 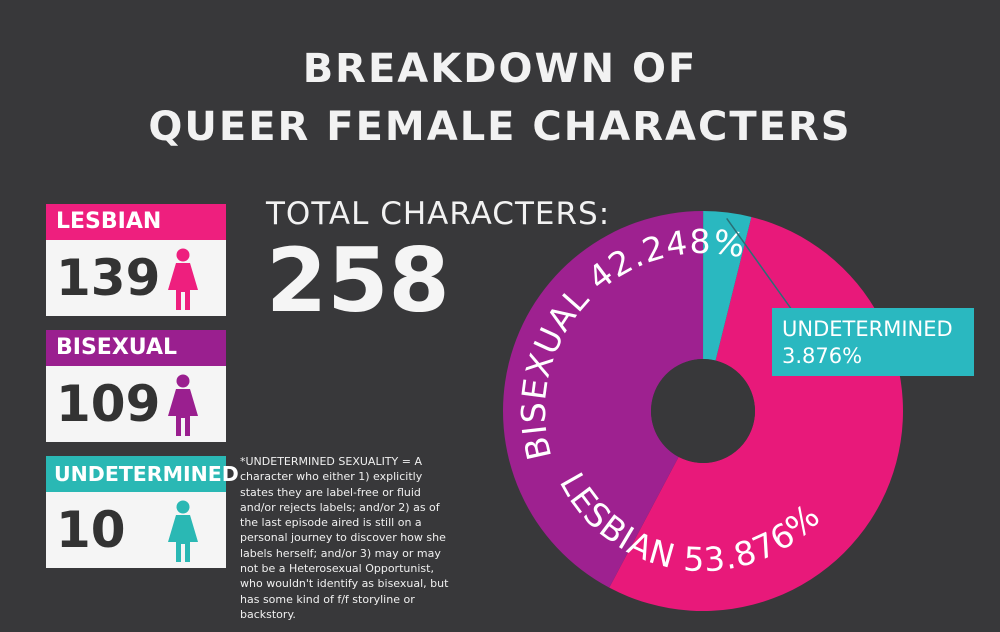 I want to click on card-lesbian-label: LESBIAN, so click(x=136, y=222).